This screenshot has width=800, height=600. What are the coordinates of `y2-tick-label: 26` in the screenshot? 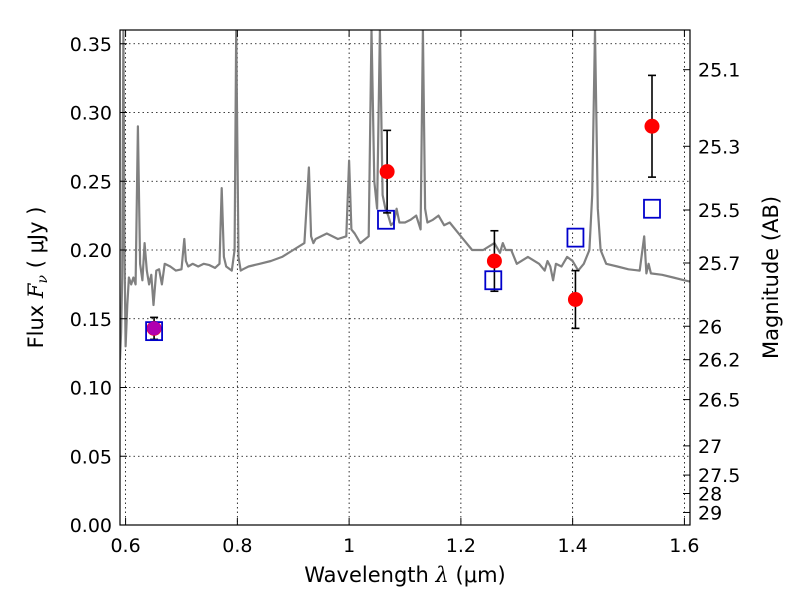 It's located at (710, 327).